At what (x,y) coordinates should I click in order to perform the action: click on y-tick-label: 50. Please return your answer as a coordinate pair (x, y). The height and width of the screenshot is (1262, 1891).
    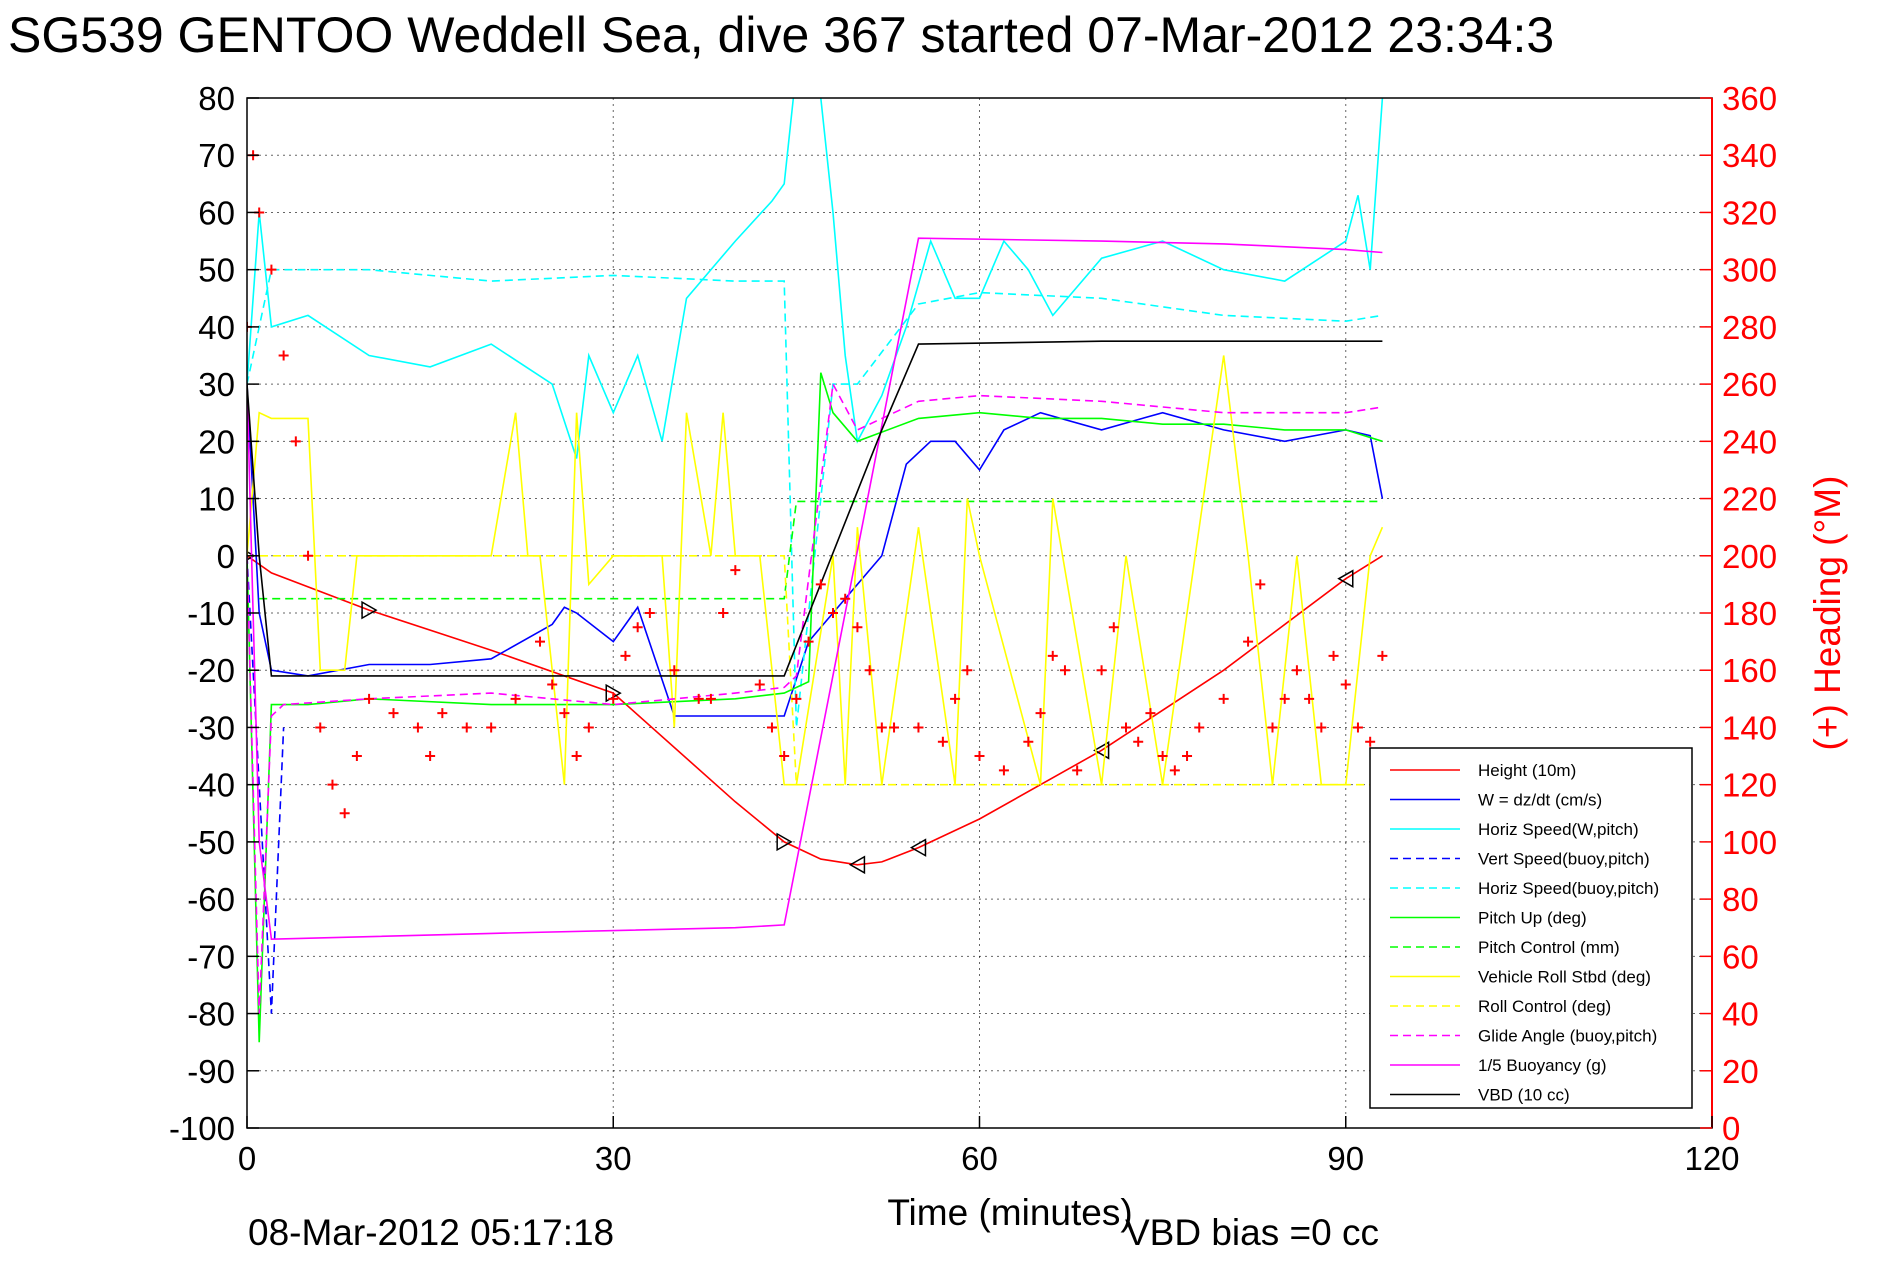
    Looking at the image, I should click on (216, 270).